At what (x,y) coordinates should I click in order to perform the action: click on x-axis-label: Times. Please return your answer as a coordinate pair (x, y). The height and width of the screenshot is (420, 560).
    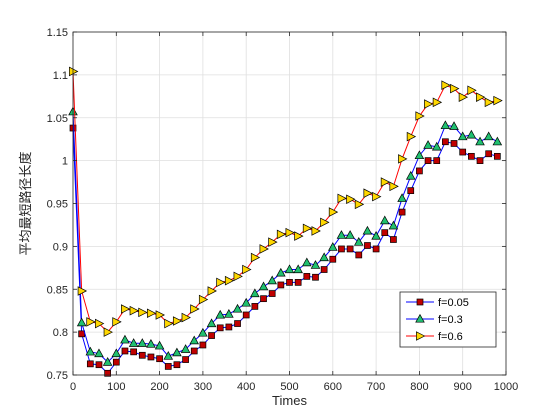
    Looking at the image, I should click on (289, 400).